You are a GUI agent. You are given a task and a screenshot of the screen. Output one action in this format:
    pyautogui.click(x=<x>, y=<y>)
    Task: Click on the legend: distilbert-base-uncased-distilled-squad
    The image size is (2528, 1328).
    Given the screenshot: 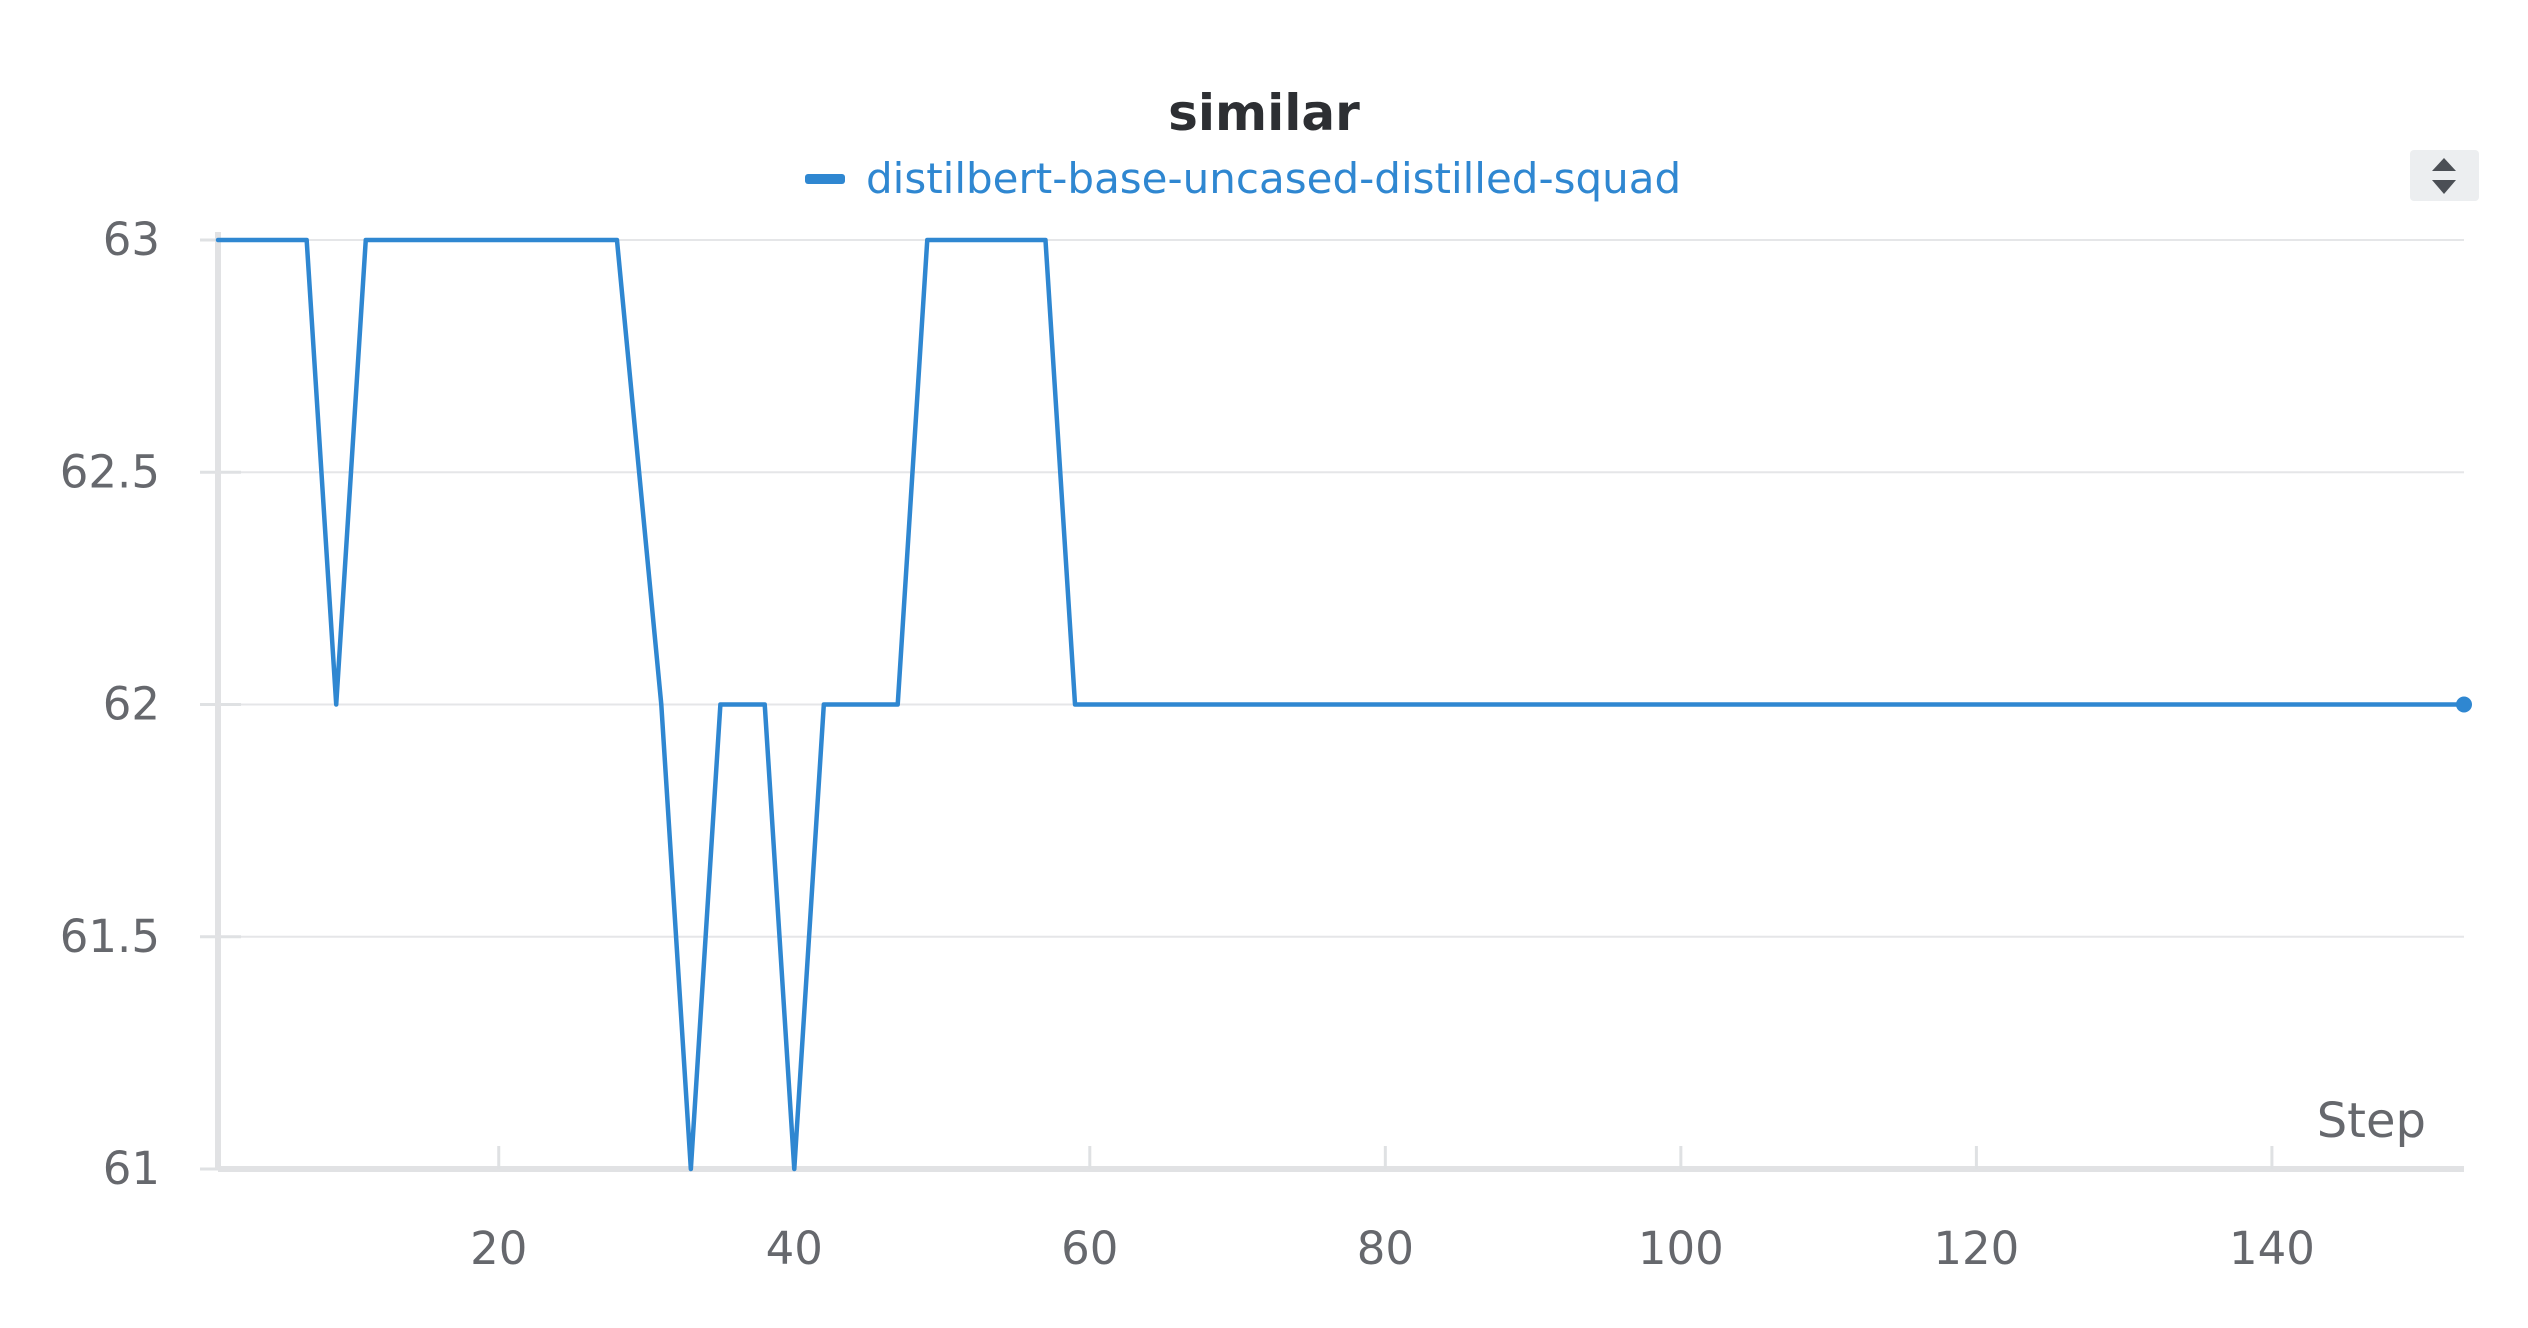 What is the action you would take?
    pyautogui.click(x=1243, y=178)
    